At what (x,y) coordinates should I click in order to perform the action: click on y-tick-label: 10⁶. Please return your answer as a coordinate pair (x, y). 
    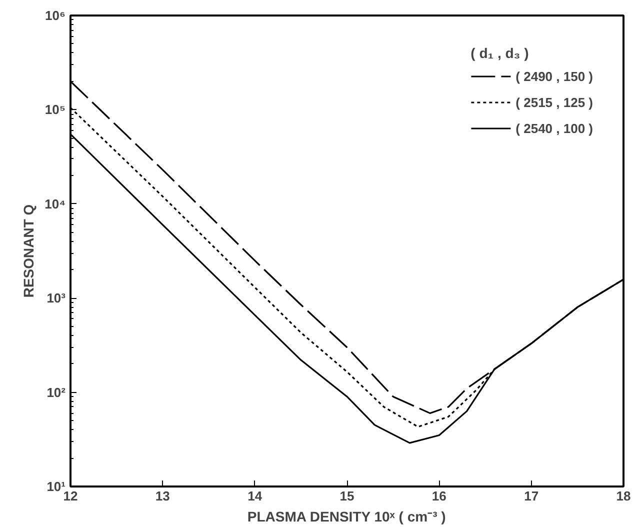
    Looking at the image, I should click on (55, 15).